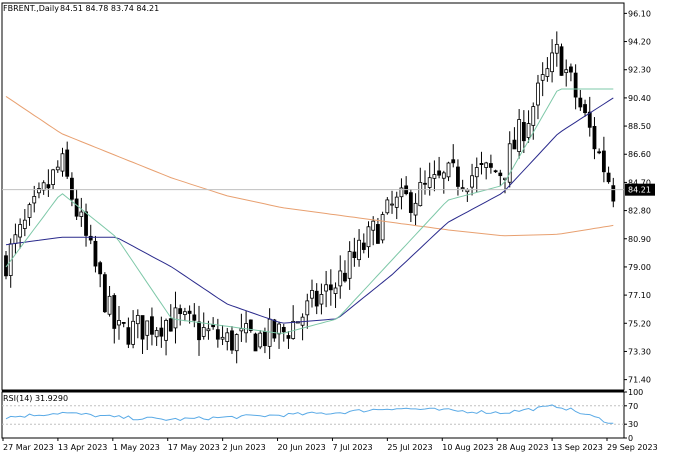 The height and width of the screenshot is (458, 680). What do you see at coordinates (633, 424) in the screenshot?
I see `rsi-tick-label: 30` at bounding box center [633, 424].